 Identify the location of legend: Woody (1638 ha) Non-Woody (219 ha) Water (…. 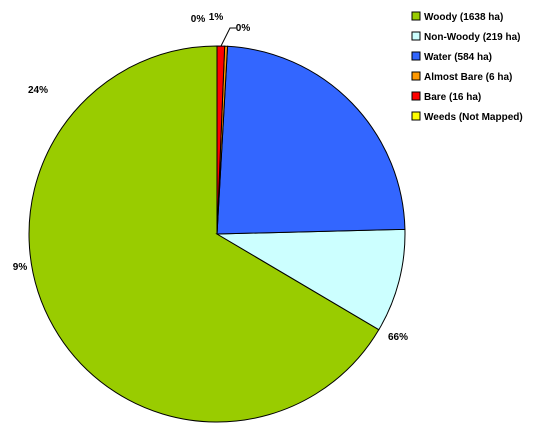
(467, 67).